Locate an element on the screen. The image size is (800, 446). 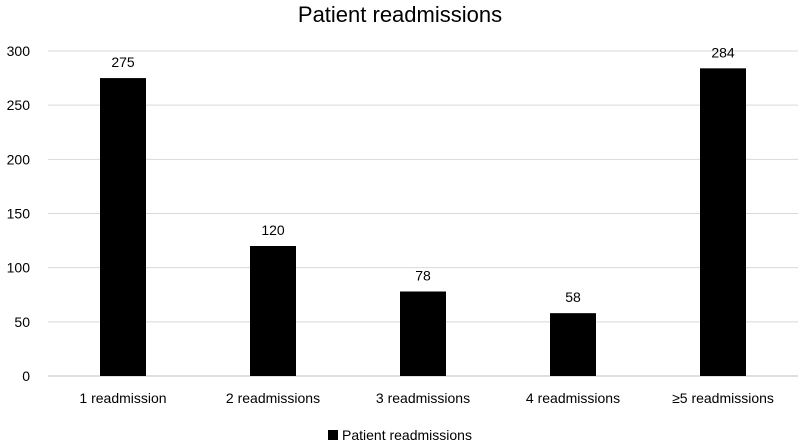
bar-value-label: 284 is located at coordinates (723, 52).